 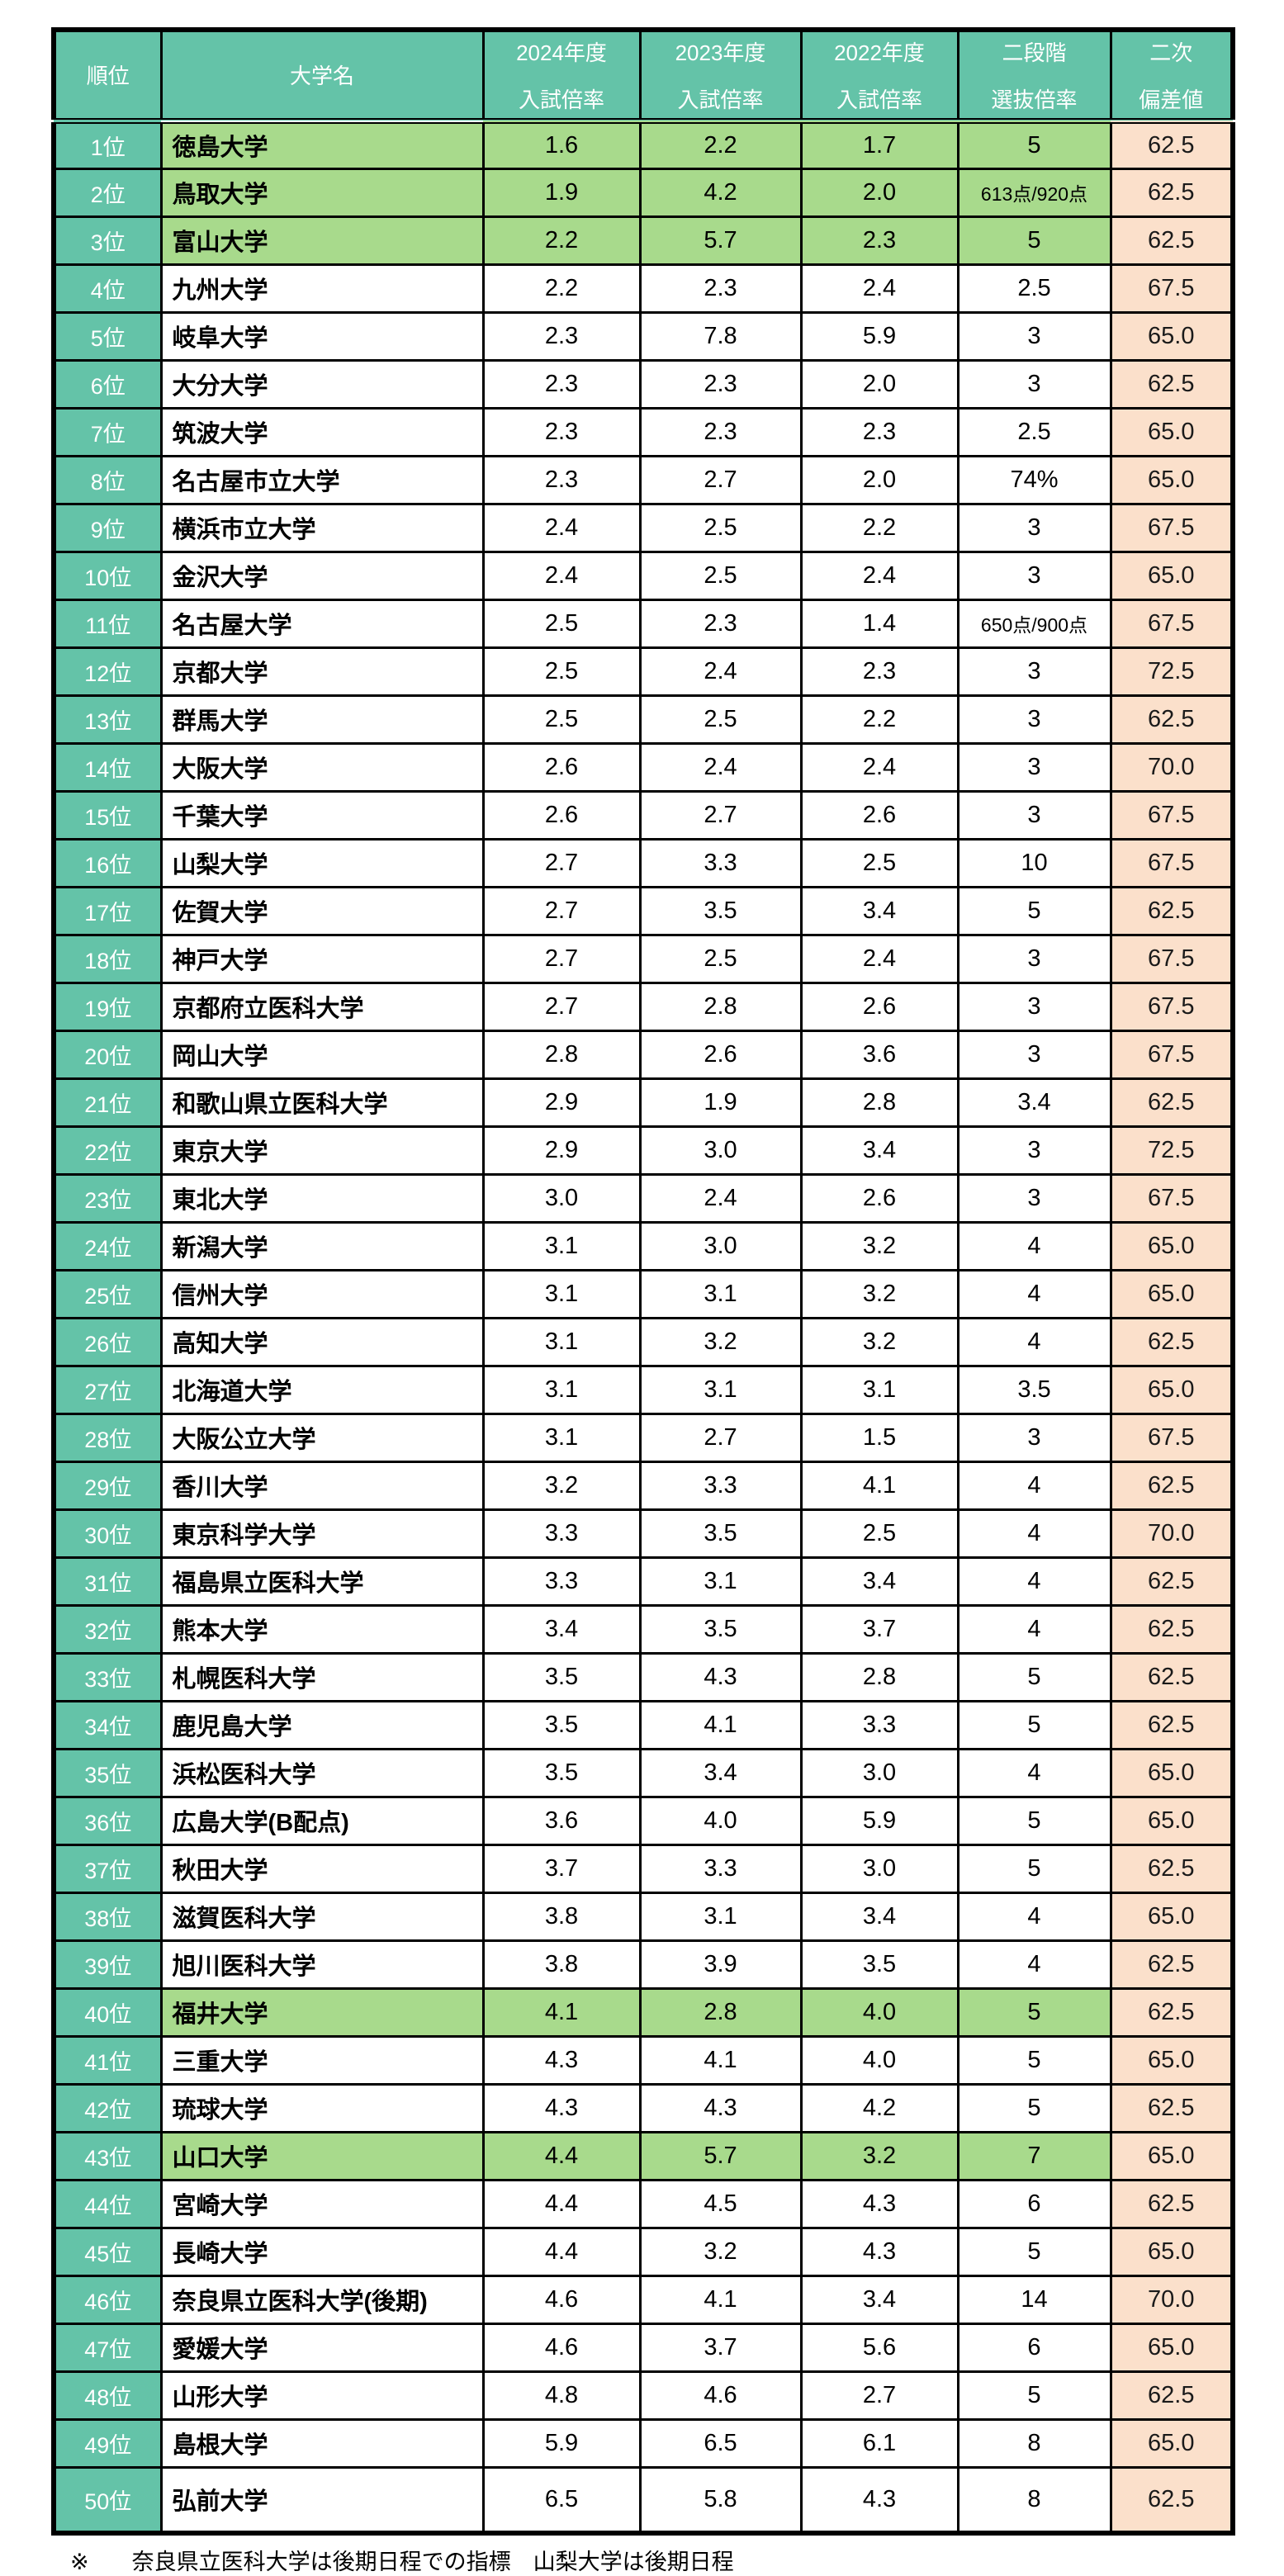 I want to click on header-deviation-line1: 二次, so click(x=1171, y=52).